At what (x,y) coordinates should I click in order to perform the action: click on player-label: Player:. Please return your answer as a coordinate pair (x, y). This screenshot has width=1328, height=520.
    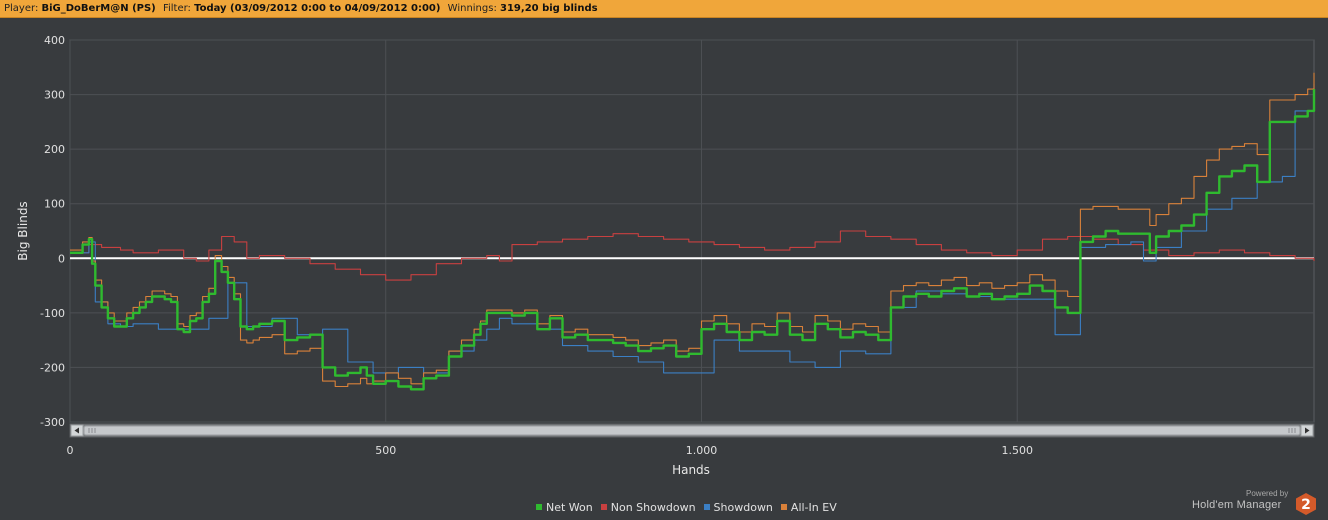
    Looking at the image, I should click on (21, 8).